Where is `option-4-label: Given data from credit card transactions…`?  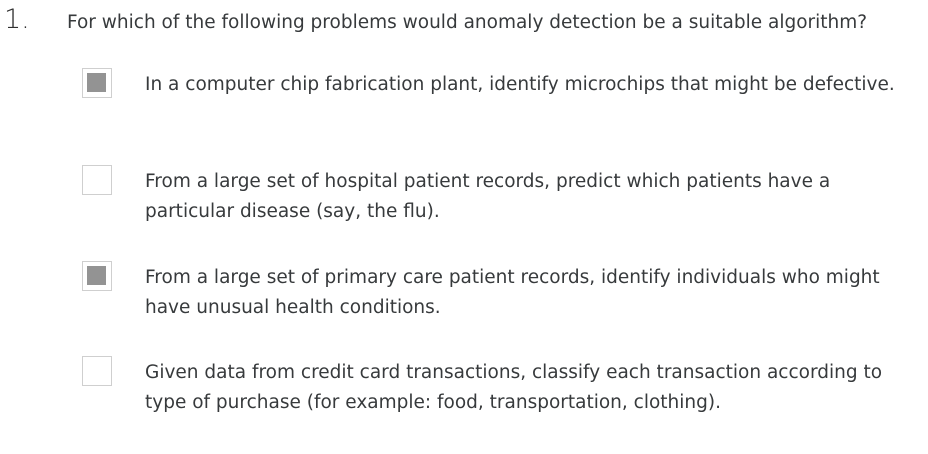
option-4-label: Given data from credit card transactions… is located at coordinates (514, 387).